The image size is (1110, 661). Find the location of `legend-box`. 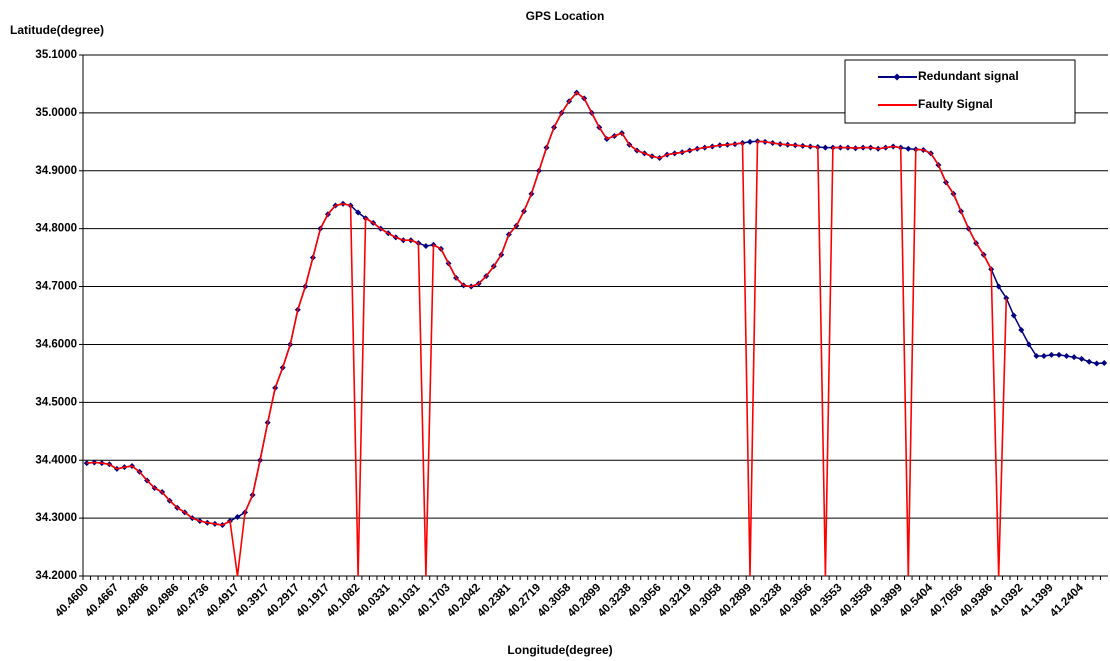

legend-box is located at coordinates (960, 91).